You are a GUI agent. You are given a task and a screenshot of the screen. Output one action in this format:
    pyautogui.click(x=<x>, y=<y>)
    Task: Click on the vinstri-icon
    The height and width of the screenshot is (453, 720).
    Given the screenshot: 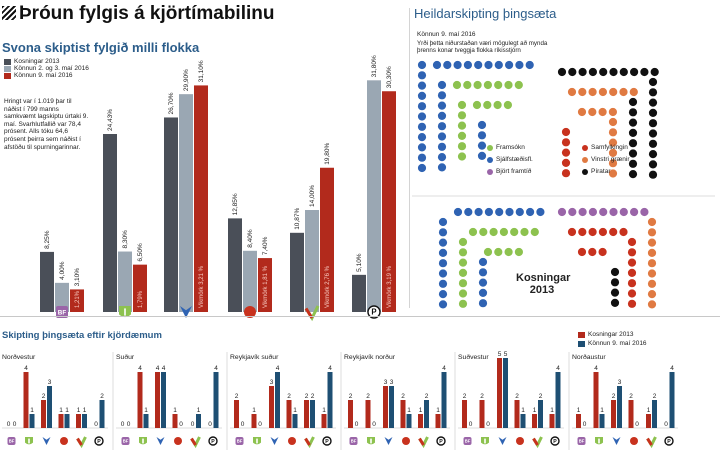 What is the action you would take?
    pyautogui.click(x=651, y=442)
    